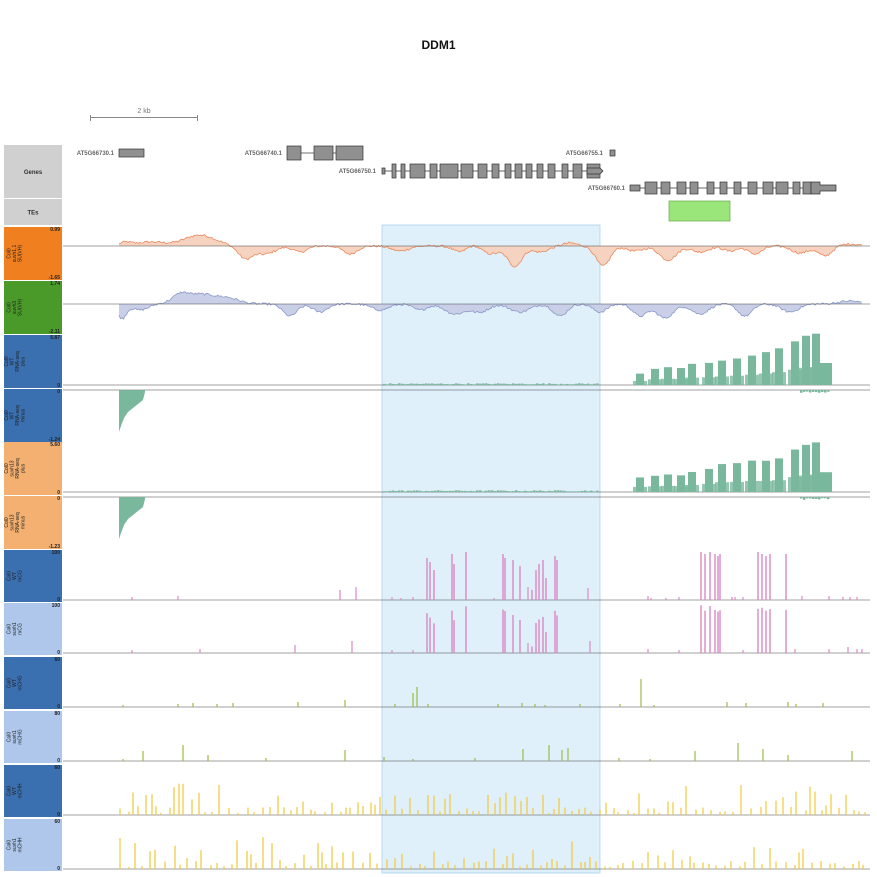  What do you see at coordinates (33, 254) in the screenshot?
I see `track-label-su_col0_1: Col0 suvh1,1 SU(VH) 0.99 -1.65` at bounding box center [33, 254].